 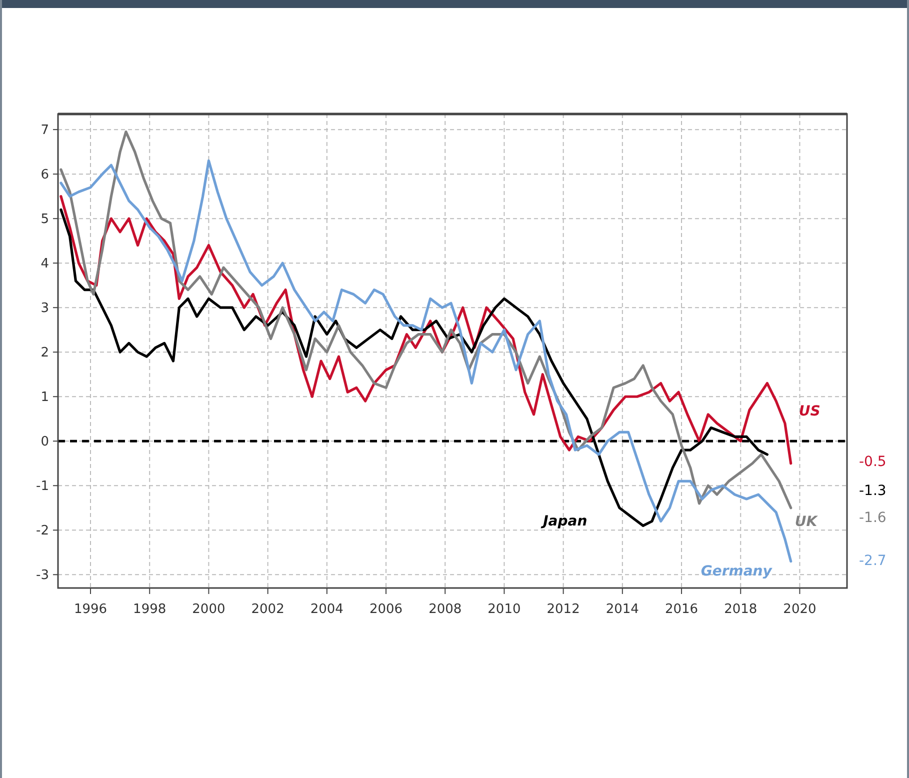 I want to click on x-tick-label: 2006, so click(x=386, y=609).